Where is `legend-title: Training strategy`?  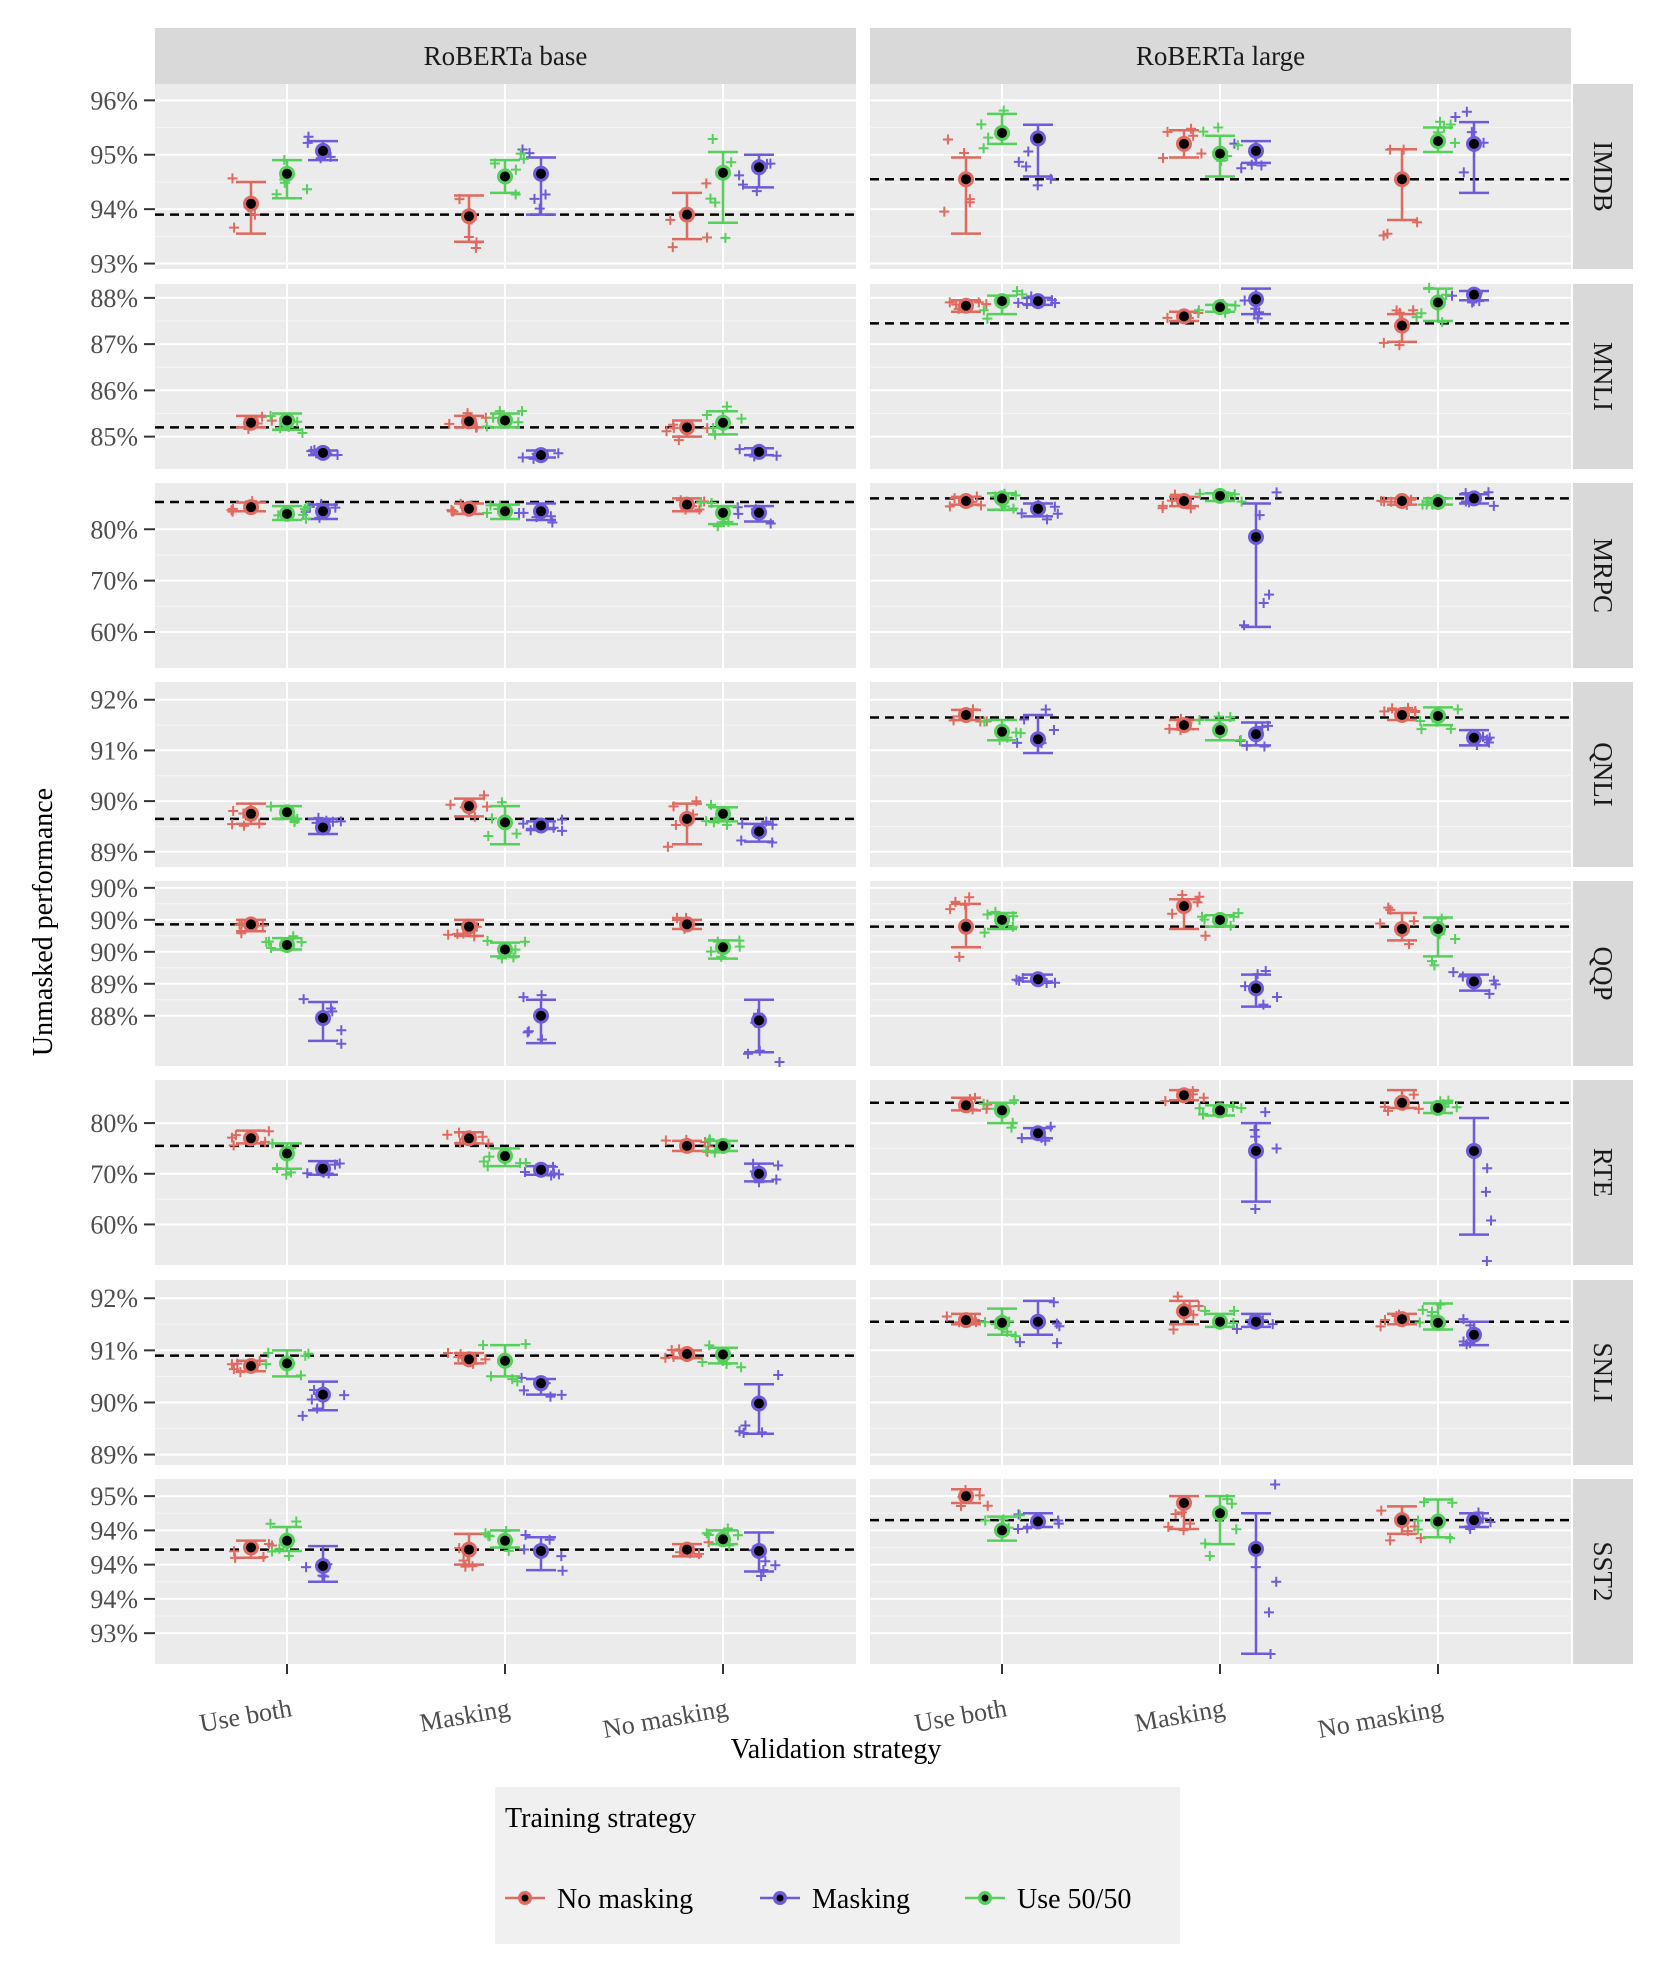
legend-title: Training strategy is located at coordinates (600, 1818).